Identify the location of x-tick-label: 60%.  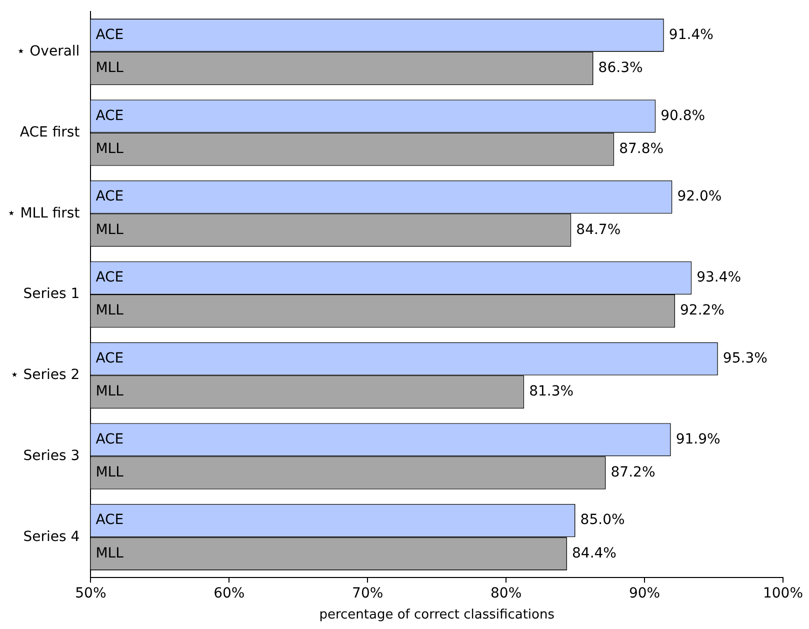
(229, 594).